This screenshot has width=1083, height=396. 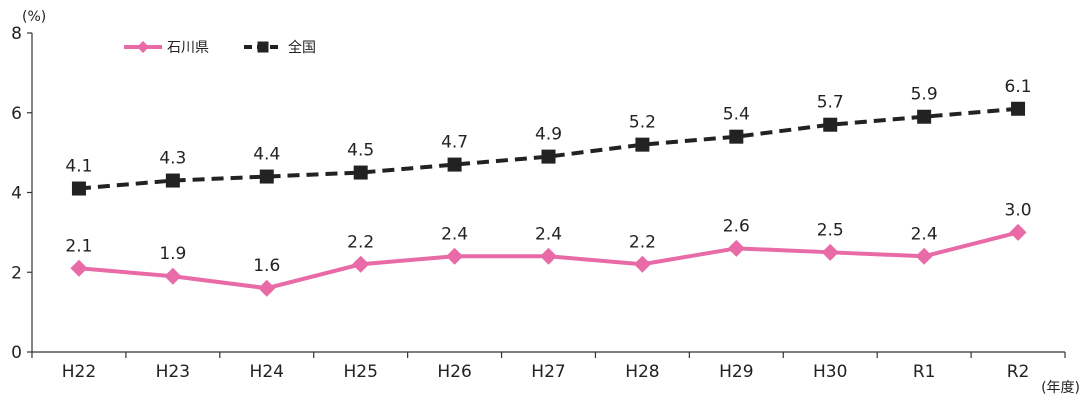 I want to click on y-tick-label: 2, so click(x=16, y=273).